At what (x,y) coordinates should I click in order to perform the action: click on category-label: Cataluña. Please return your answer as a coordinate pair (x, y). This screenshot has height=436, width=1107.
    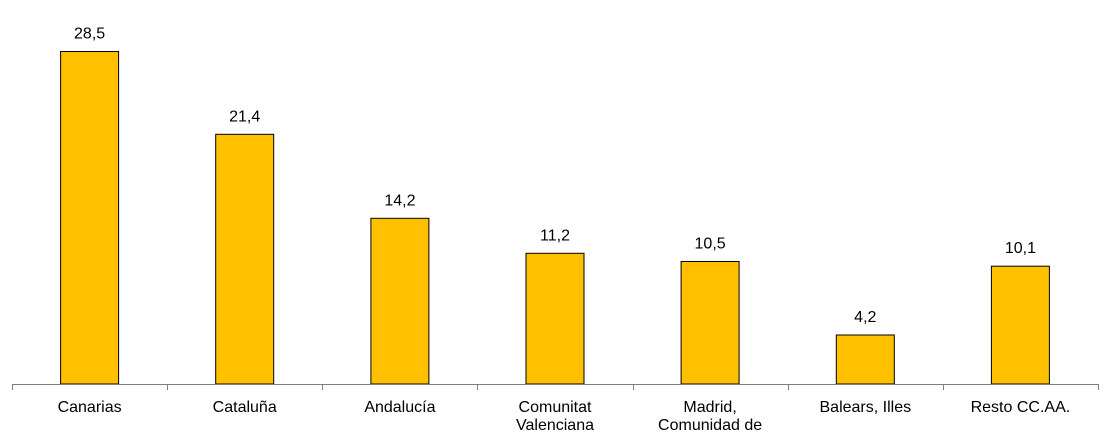
    Looking at the image, I should click on (245, 407).